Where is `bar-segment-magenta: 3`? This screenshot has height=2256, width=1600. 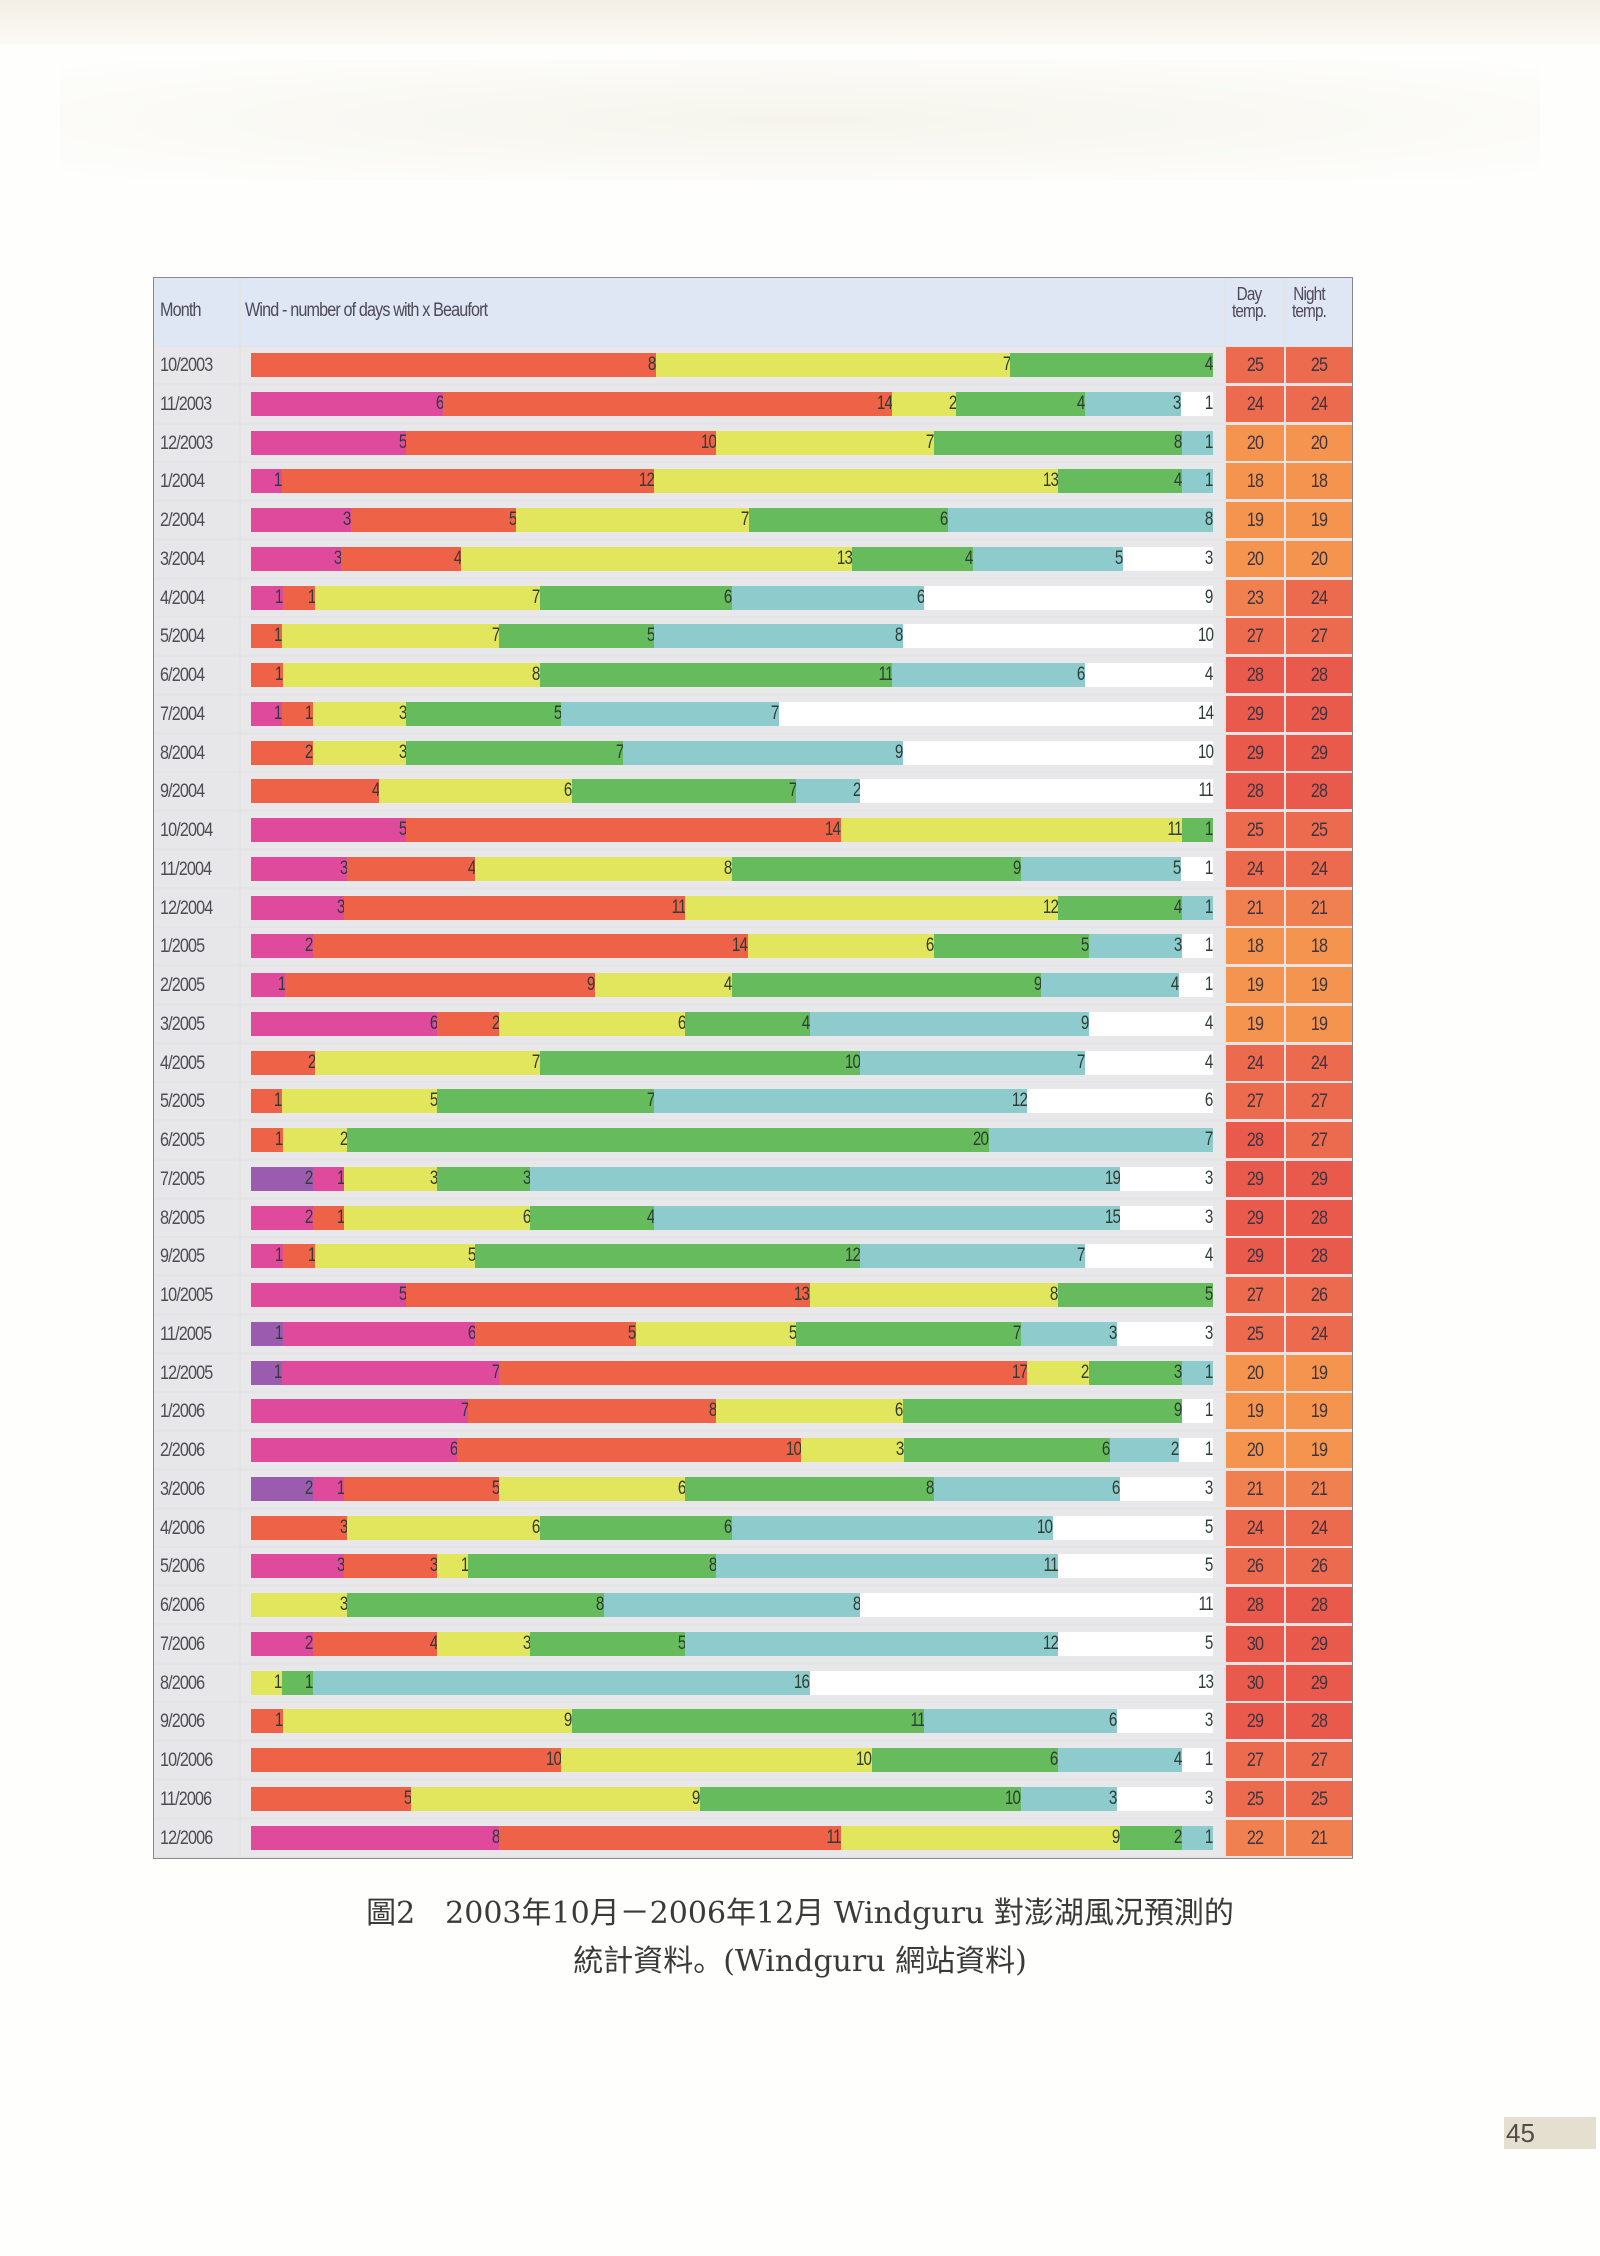 bar-segment-magenta: 3 is located at coordinates (296, 558).